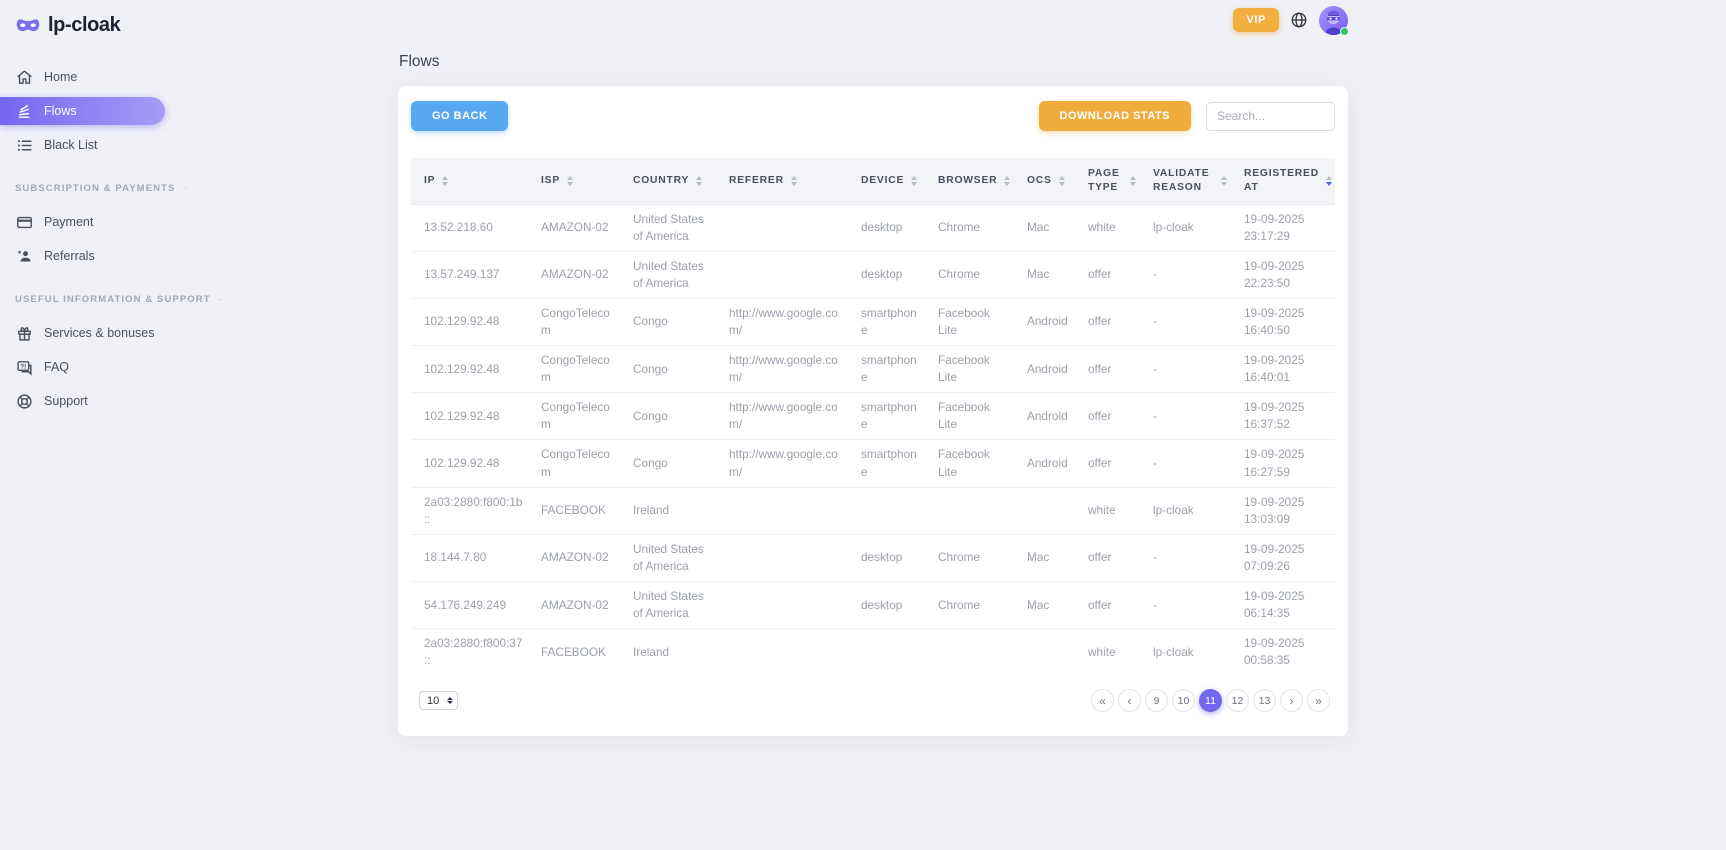  What do you see at coordinates (90, 188) in the screenshot?
I see `sidebar-section-payments: SUBSCRIPTION & PAYMENTS` at bounding box center [90, 188].